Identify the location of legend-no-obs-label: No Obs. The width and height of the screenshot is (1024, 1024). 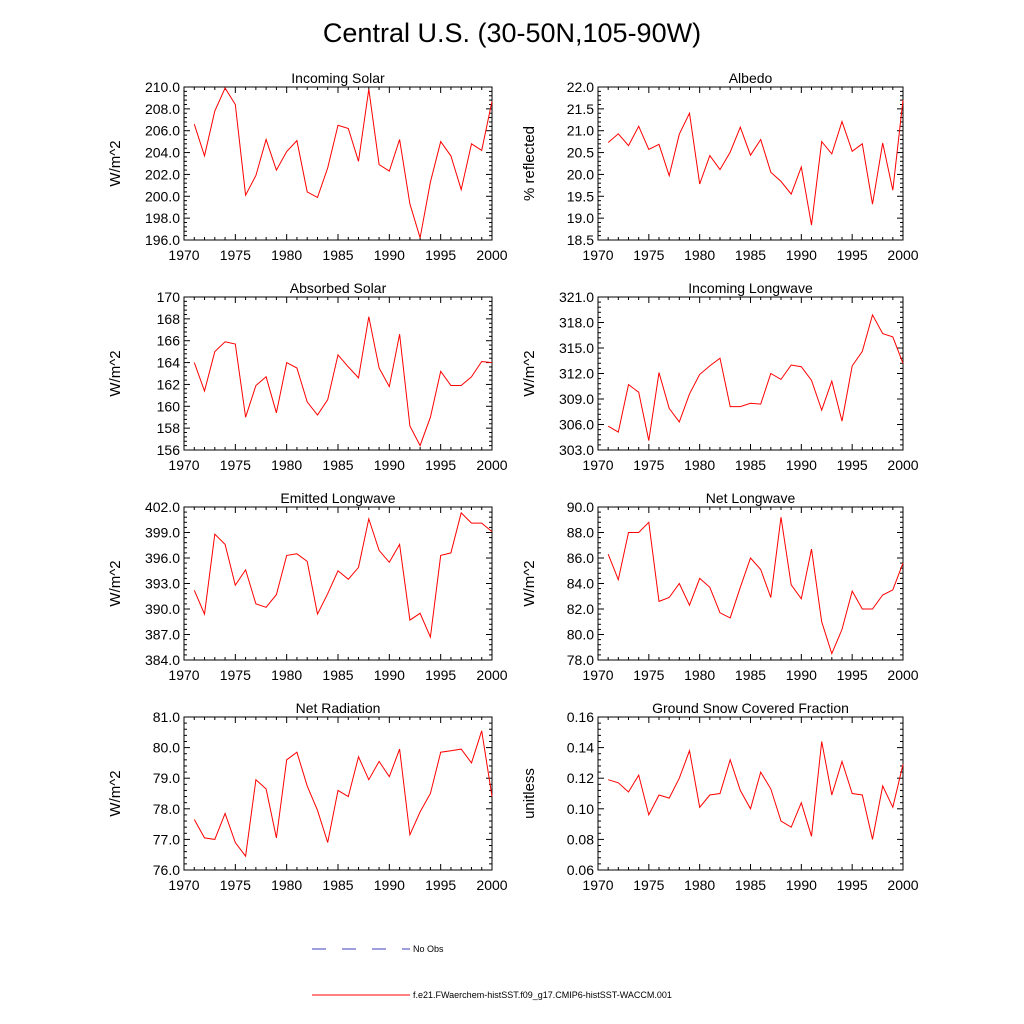
(428, 949).